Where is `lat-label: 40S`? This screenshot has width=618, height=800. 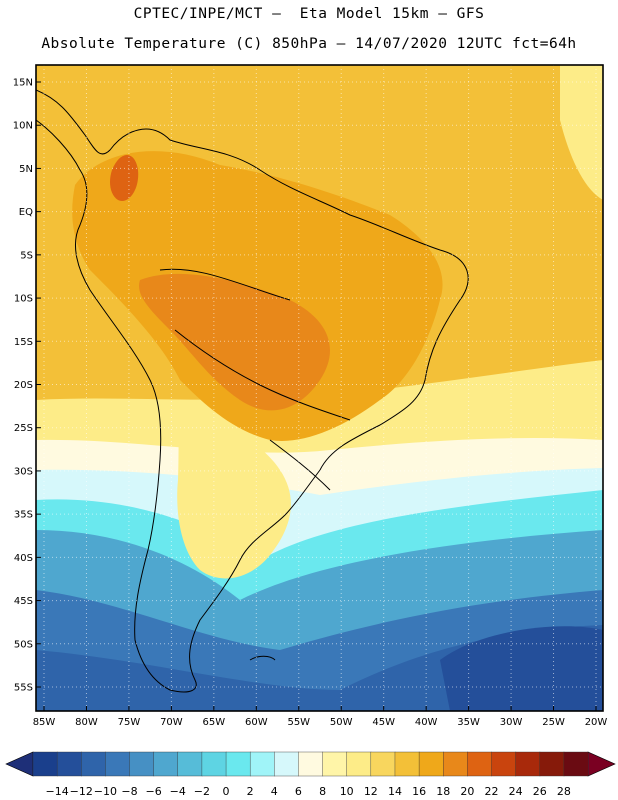 lat-label: 40S is located at coordinates (23, 558).